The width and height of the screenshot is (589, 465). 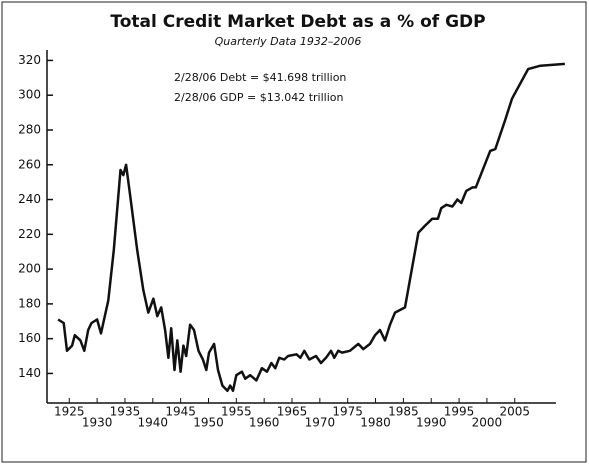 What do you see at coordinates (29, 164) in the screenshot?
I see `y-tick-label: 260` at bounding box center [29, 164].